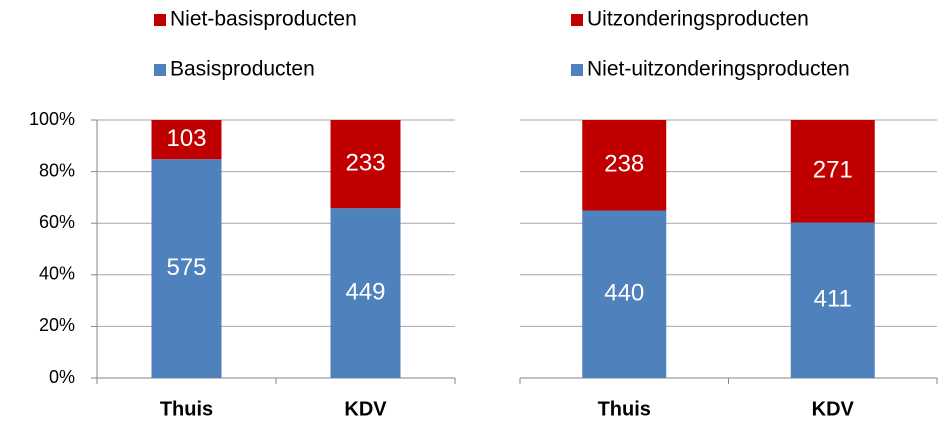  I want to click on data-label: 271, so click(833, 170).